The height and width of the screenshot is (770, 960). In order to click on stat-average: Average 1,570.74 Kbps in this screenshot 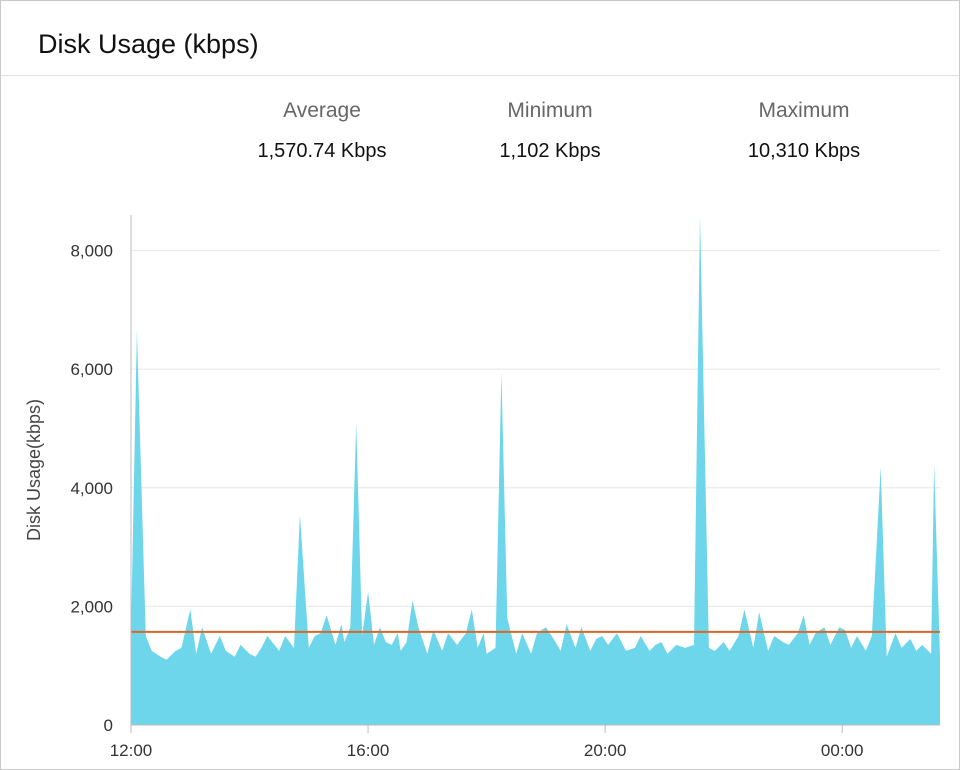, I will do `click(322, 131)`.